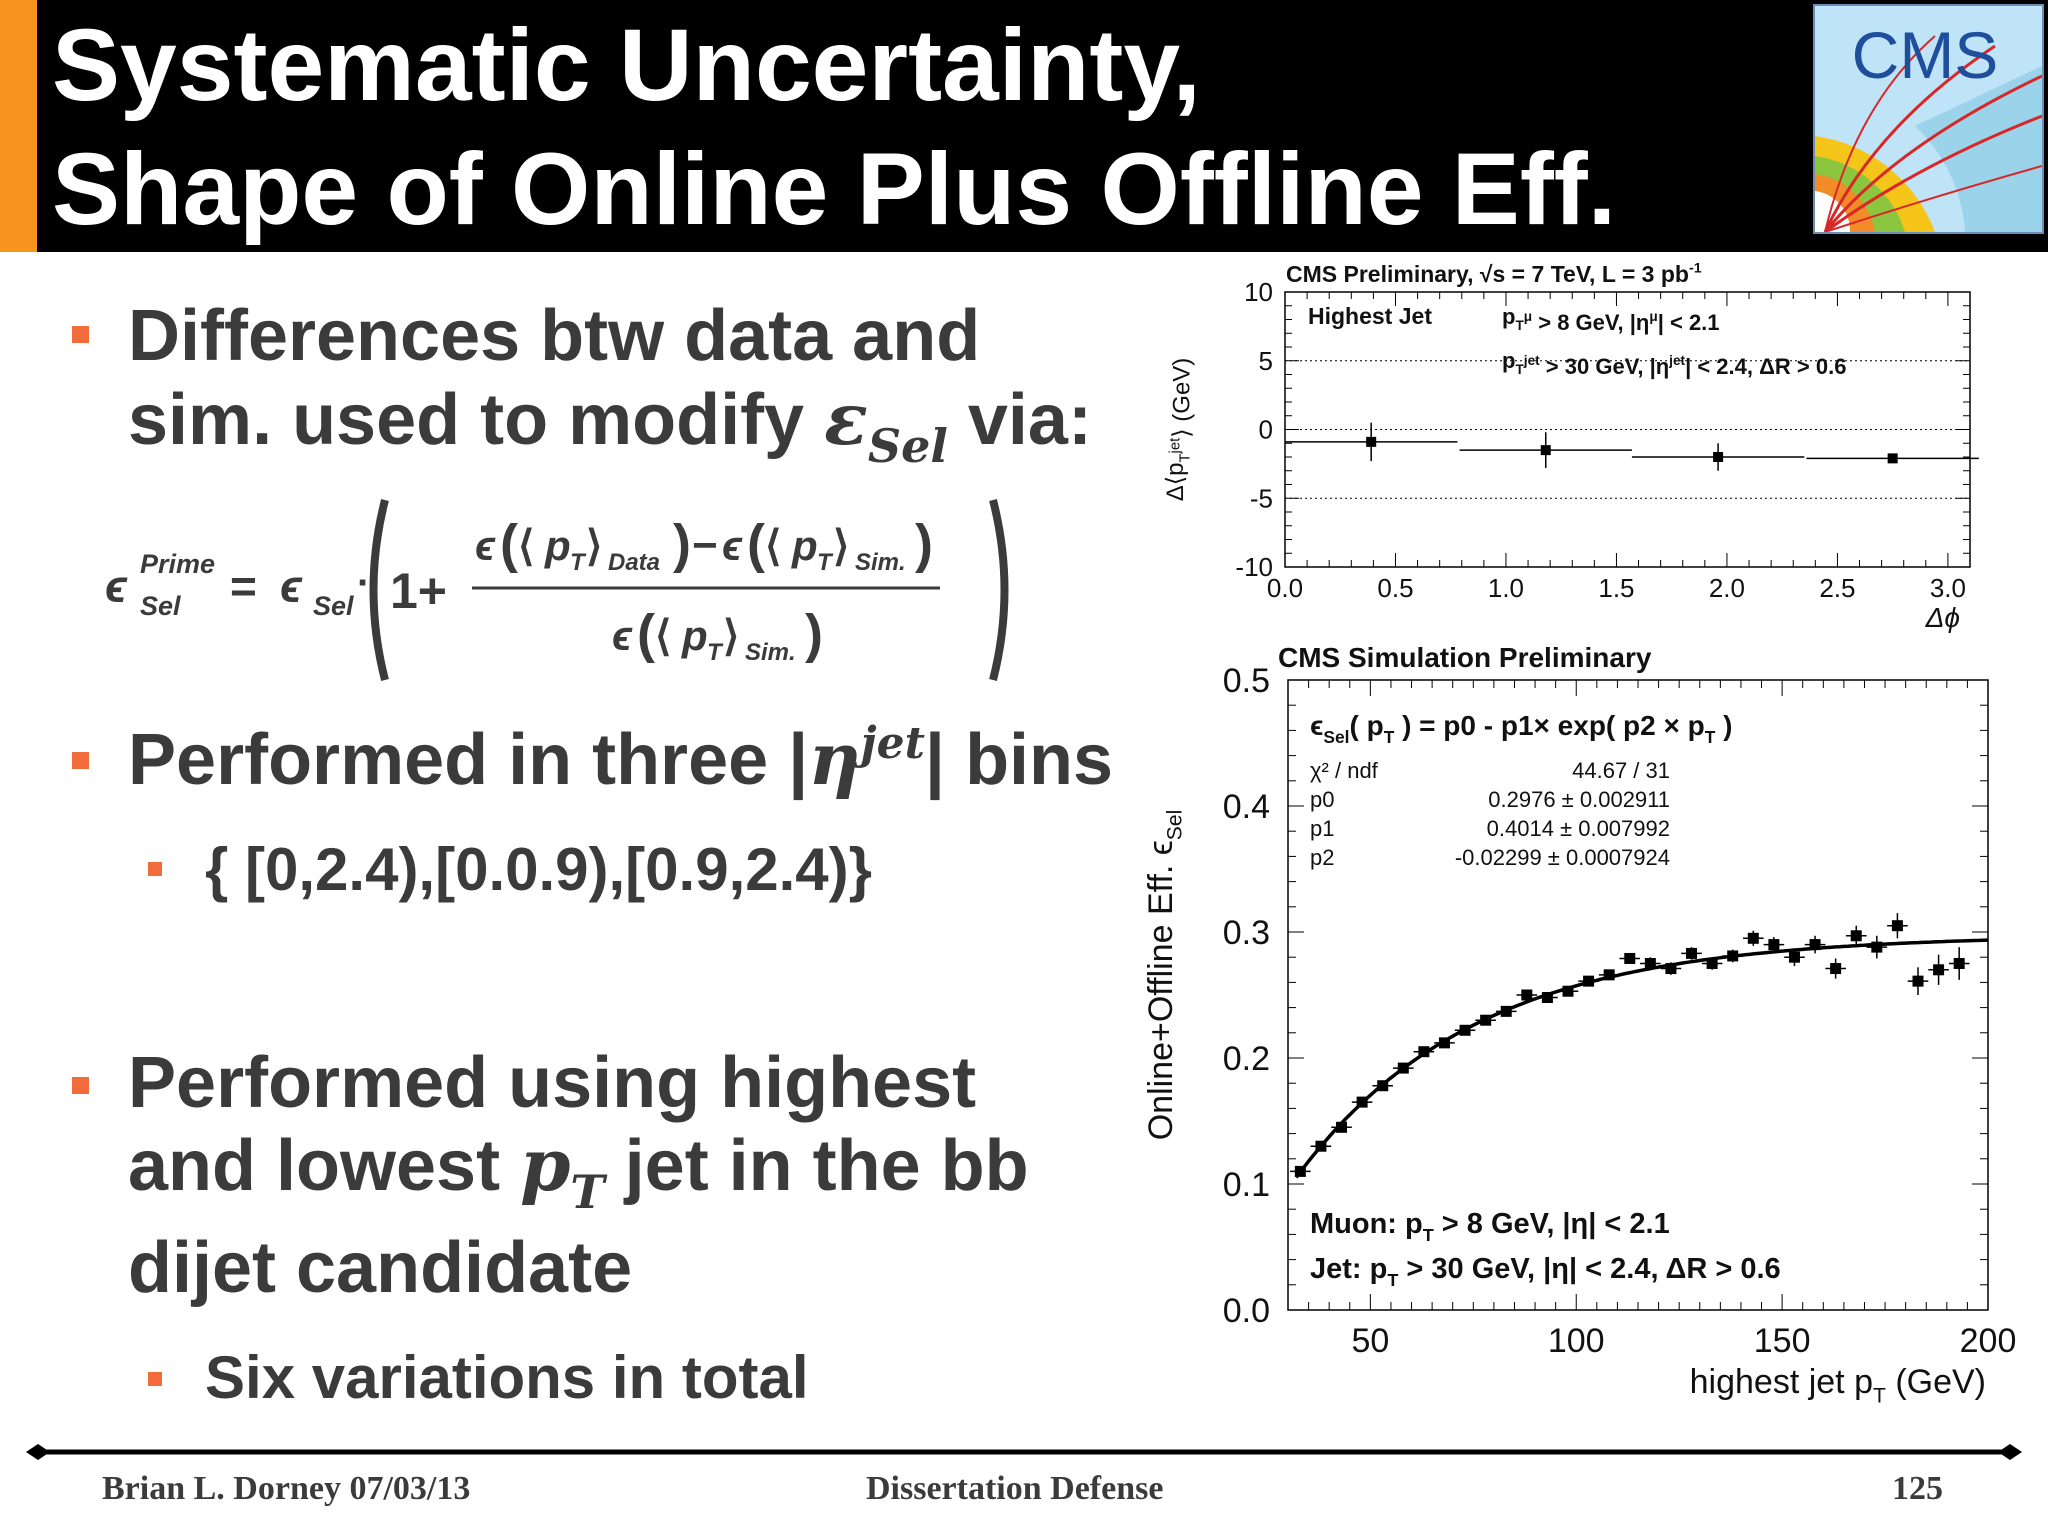 Image resolution: width=2048 pixels, height=1535 pixels. What do you see at coordinates (1258, 292) in the screenshot?
I see `top-y-tick-label-0: 10` at bounding box center [1258, 292].